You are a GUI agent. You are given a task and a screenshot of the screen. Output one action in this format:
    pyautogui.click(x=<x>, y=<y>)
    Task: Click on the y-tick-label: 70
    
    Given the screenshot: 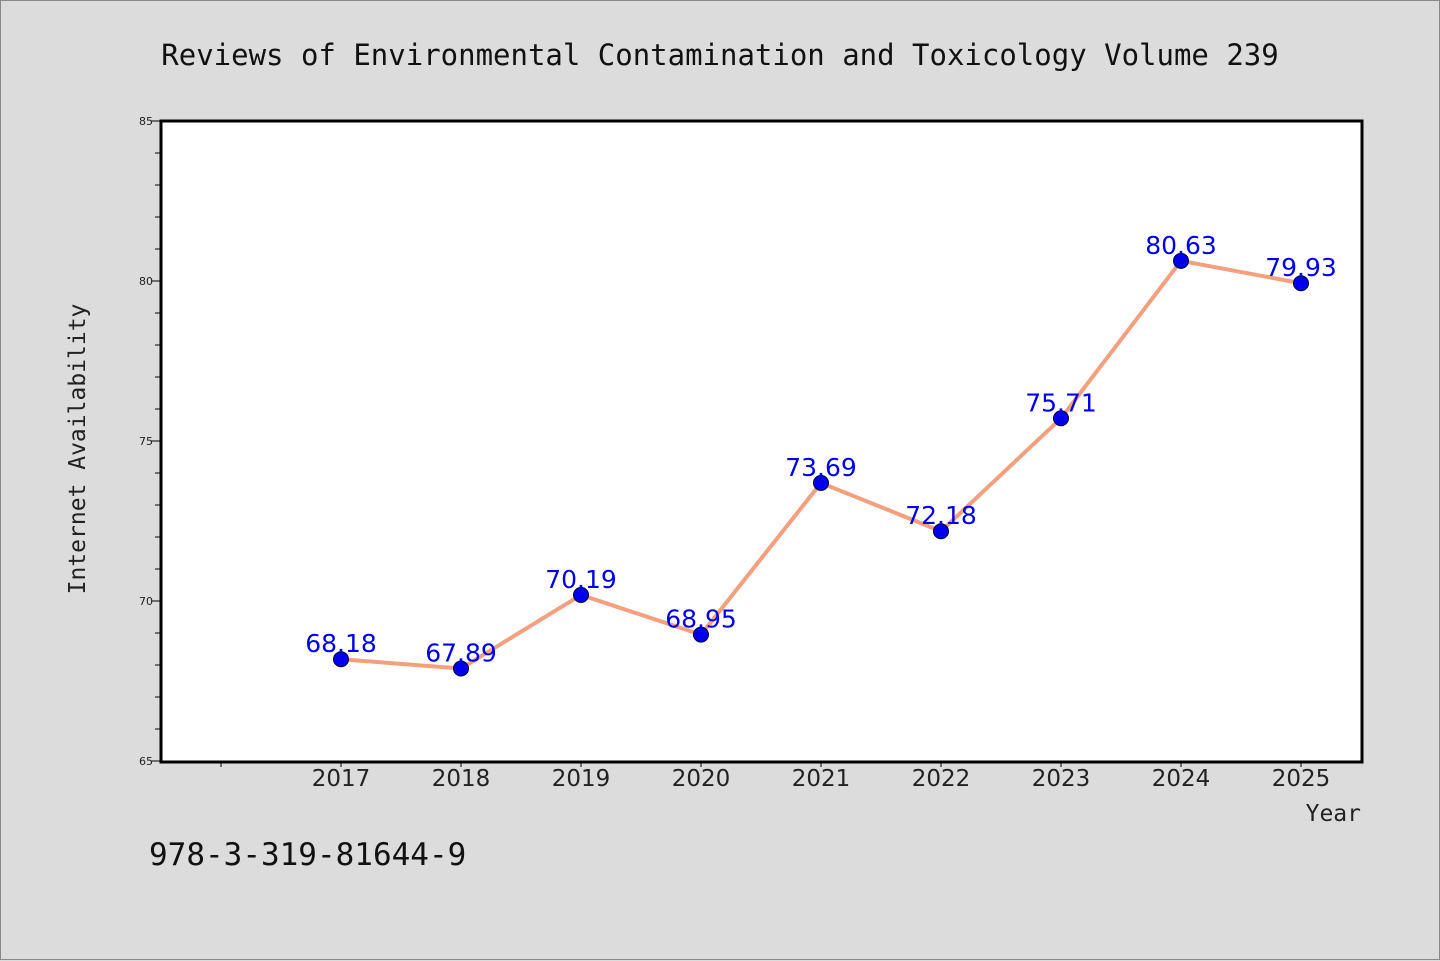 What is the action you would take?
    pyautogui.click(x=146, y=601)
    